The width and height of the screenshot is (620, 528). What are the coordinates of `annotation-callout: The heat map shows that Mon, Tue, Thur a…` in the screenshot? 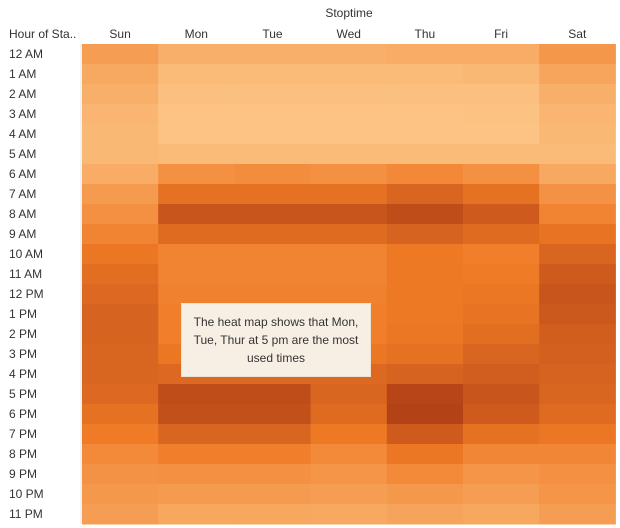 It's located at (276, 340).